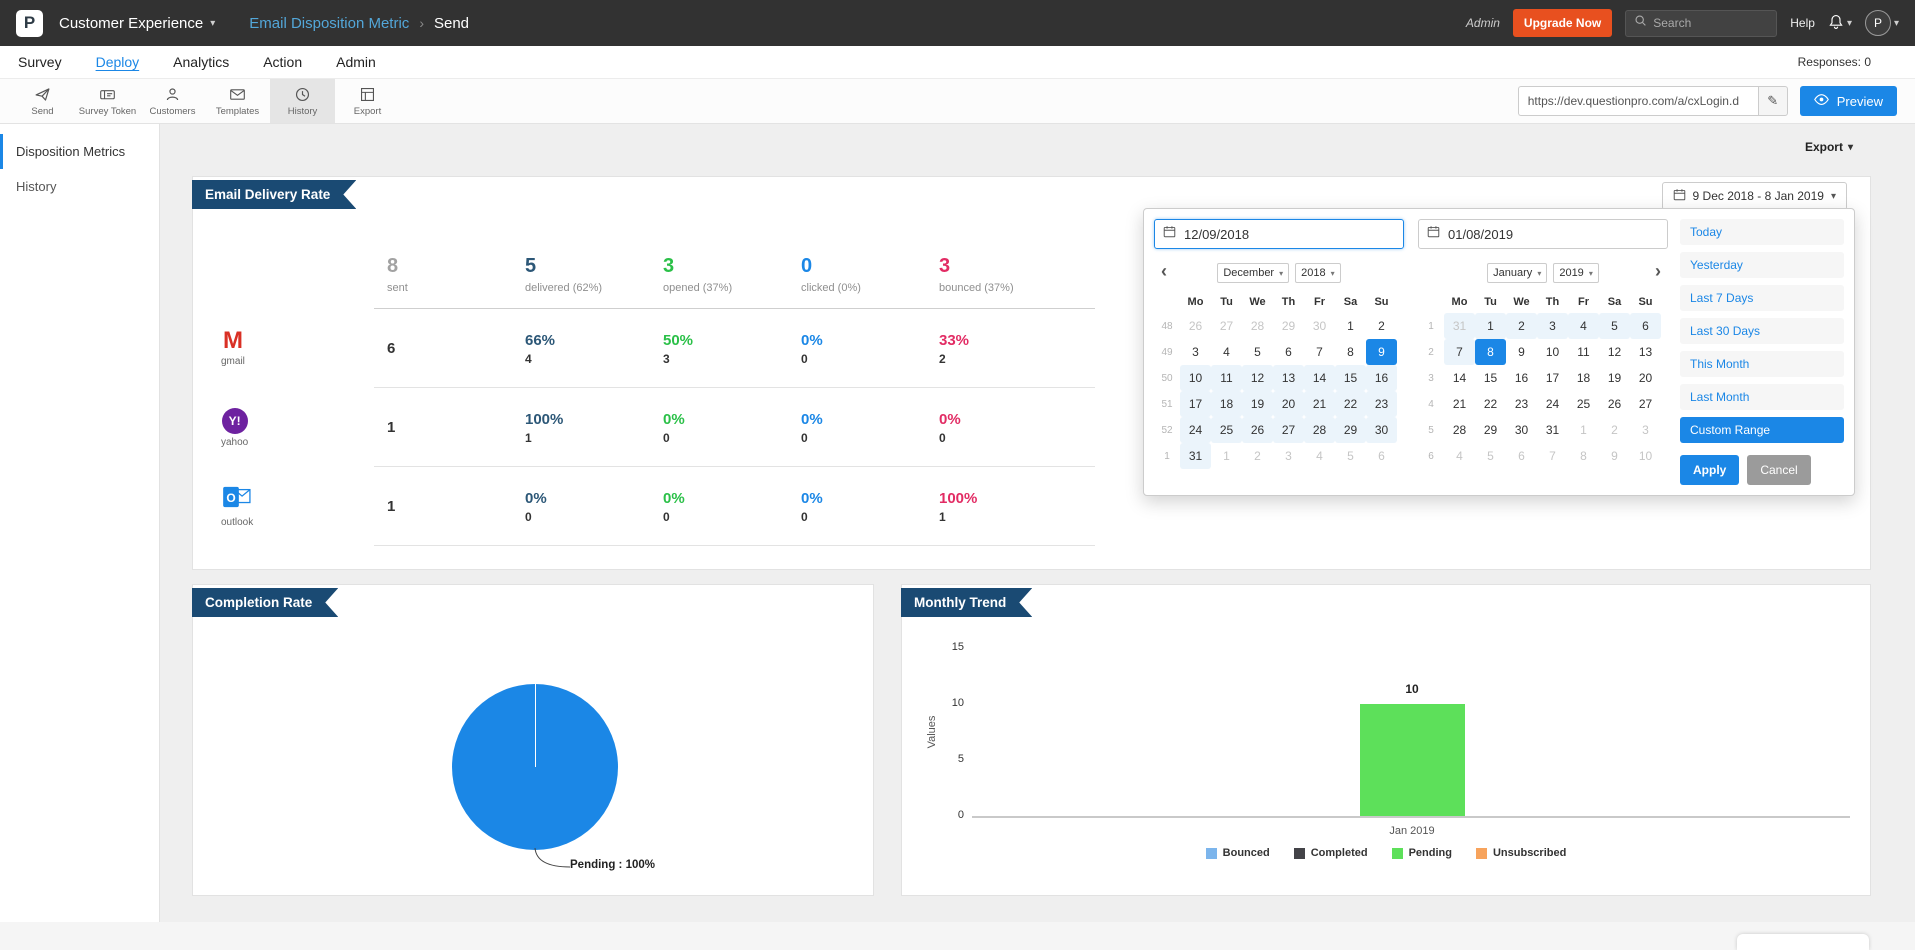  What do you see at coordinates (1762, 364) in the screenshot?
I see `preset-this-month: This Month` at bounding box center [1762, 364].